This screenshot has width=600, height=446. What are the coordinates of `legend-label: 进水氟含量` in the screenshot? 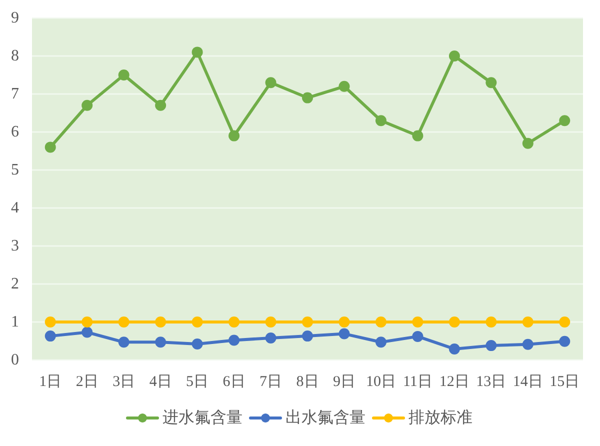 It's located at (202, 417).